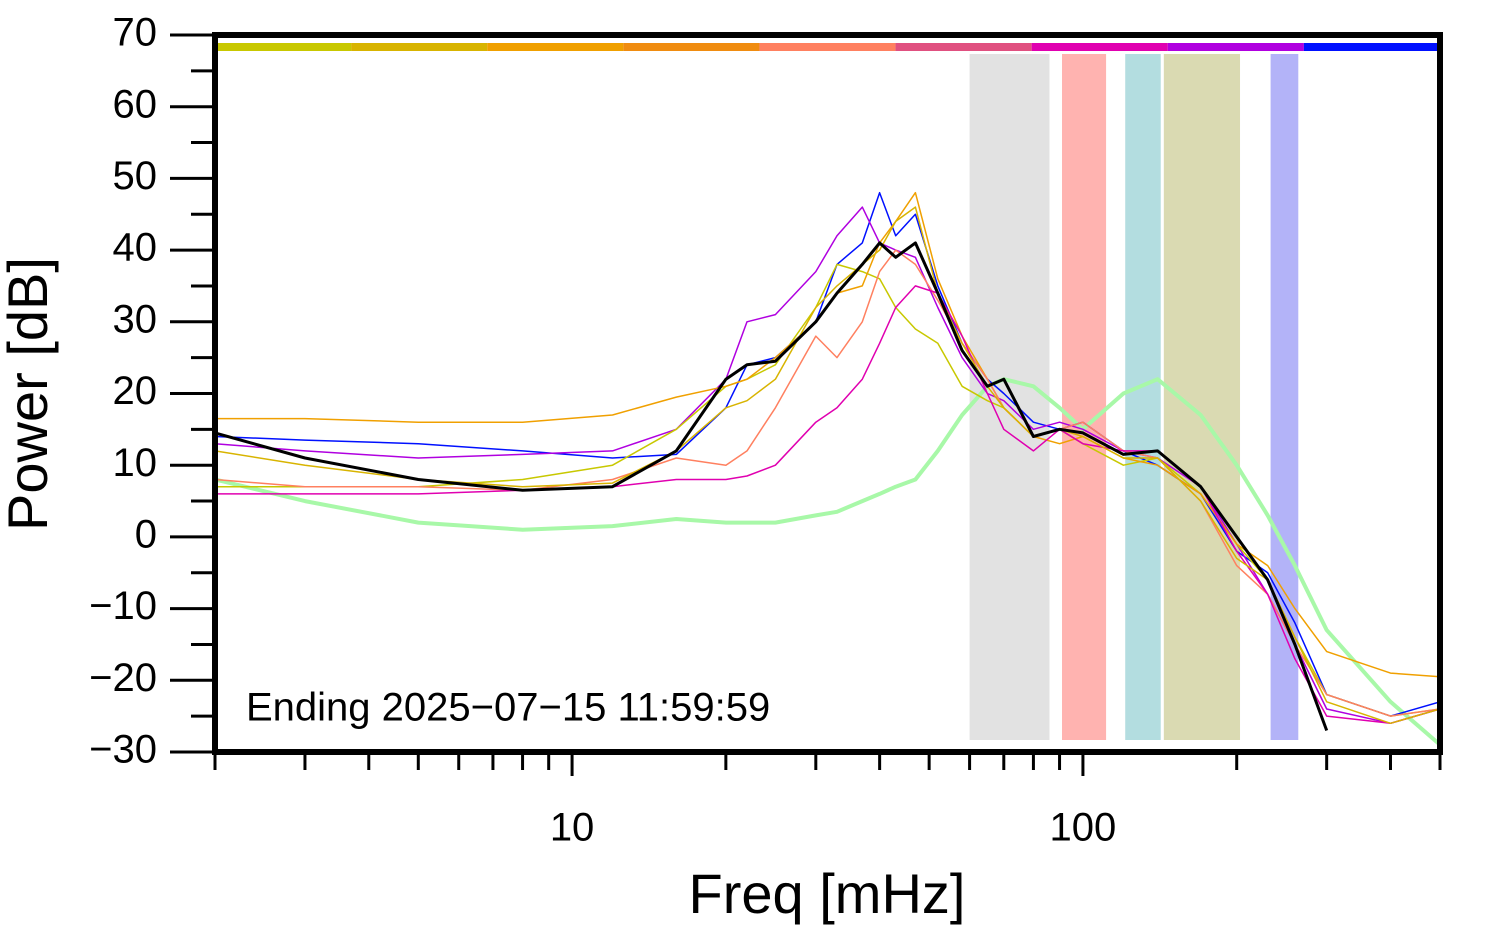 The image size is (1494, 952). What do you see at coordinates (135, 33) in the screenshot?
I see `y-tick-label: 70` at bounding box center [135, 33].